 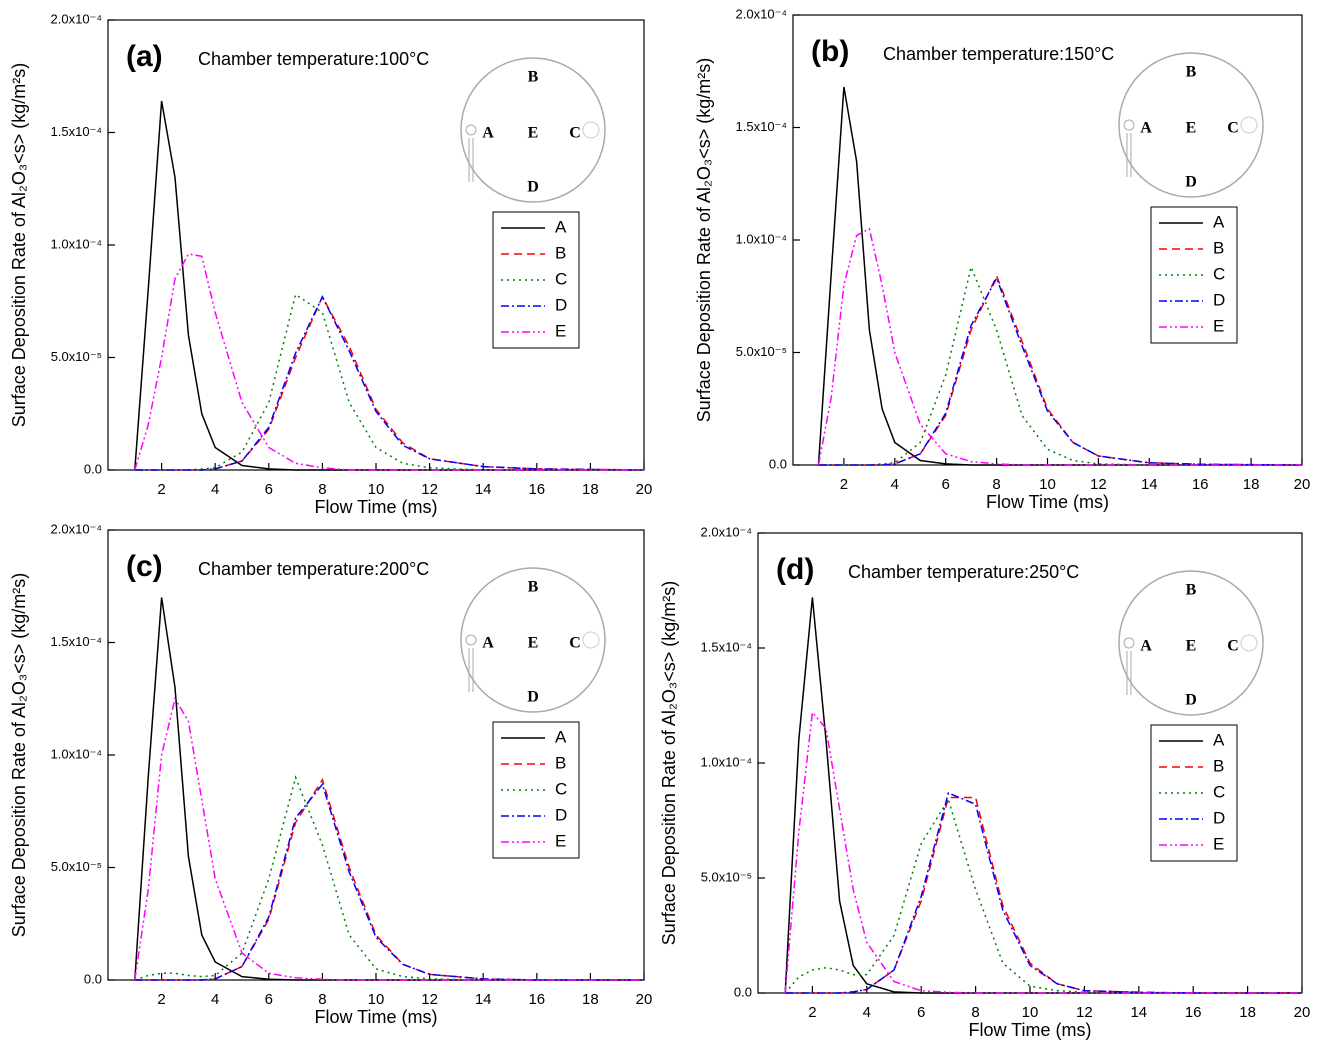 I want to click on annotation: Chamber temperature:250°C, so click(x=963, y=572).